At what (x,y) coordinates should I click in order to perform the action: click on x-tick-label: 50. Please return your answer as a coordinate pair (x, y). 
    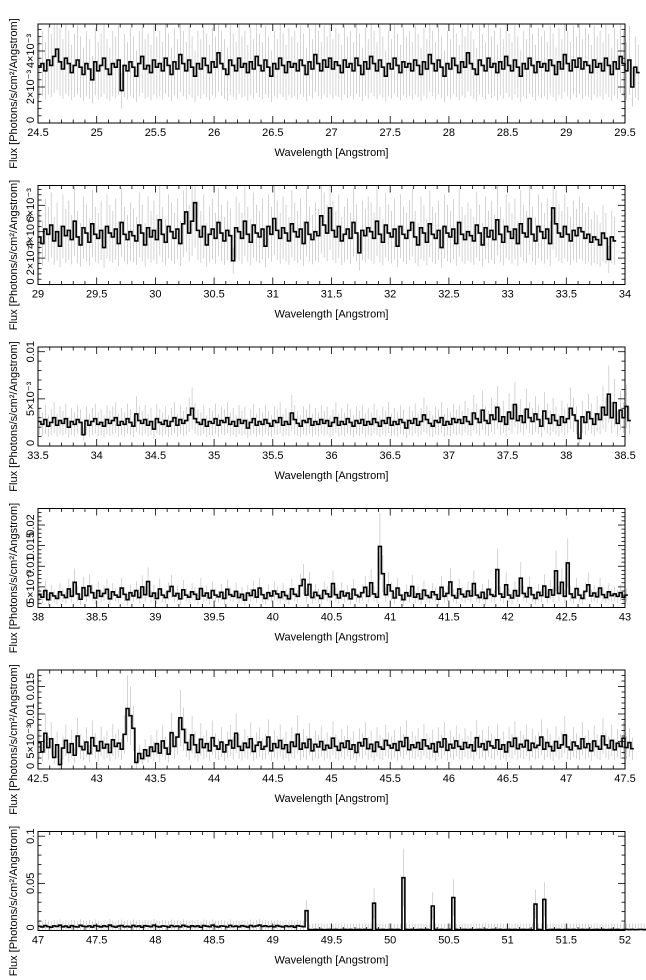
    Looking at the image, I should click on (390, 941).